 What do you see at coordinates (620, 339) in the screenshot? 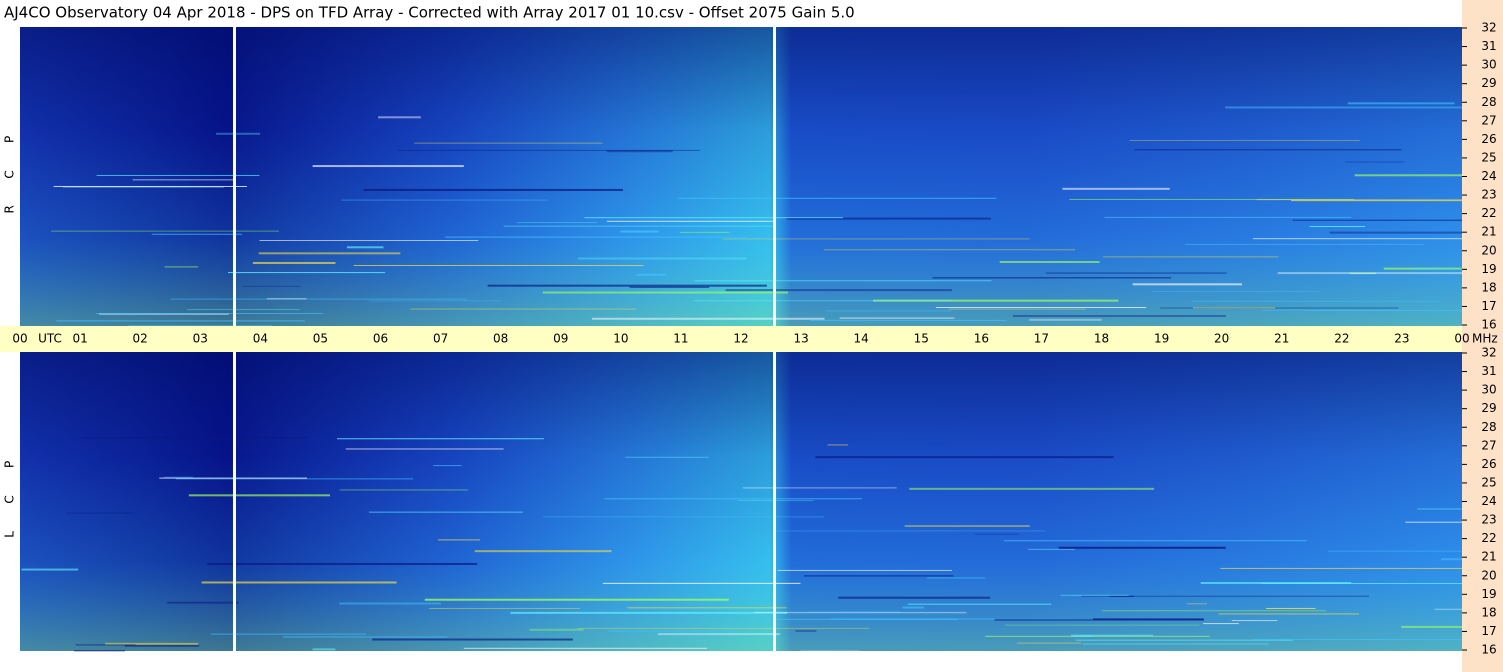
I see `time-label: 10` at bounding box center [620, 339].